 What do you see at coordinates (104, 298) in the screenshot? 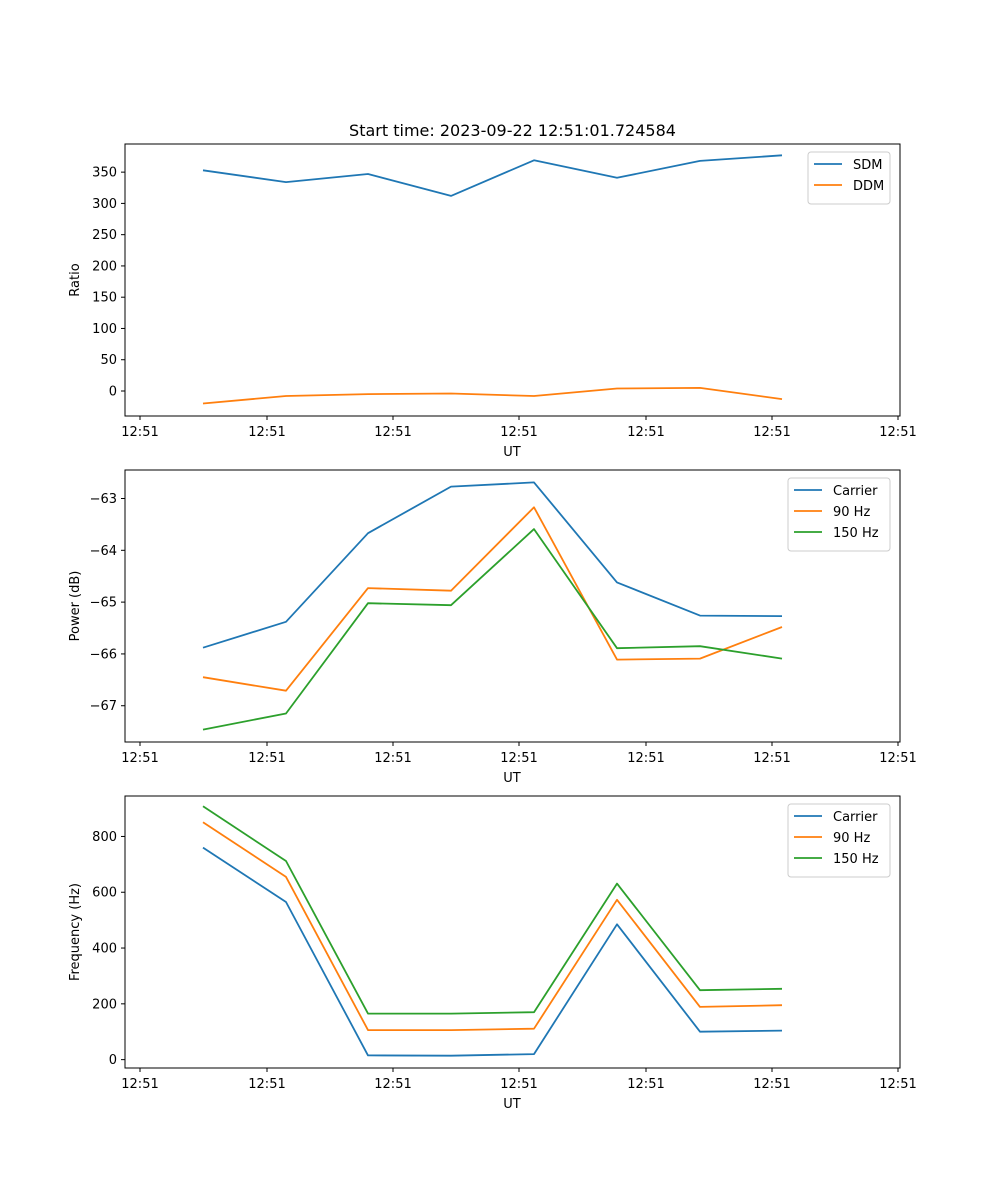
I see `y-tick-label: 150` at bounding box center [104, 298].